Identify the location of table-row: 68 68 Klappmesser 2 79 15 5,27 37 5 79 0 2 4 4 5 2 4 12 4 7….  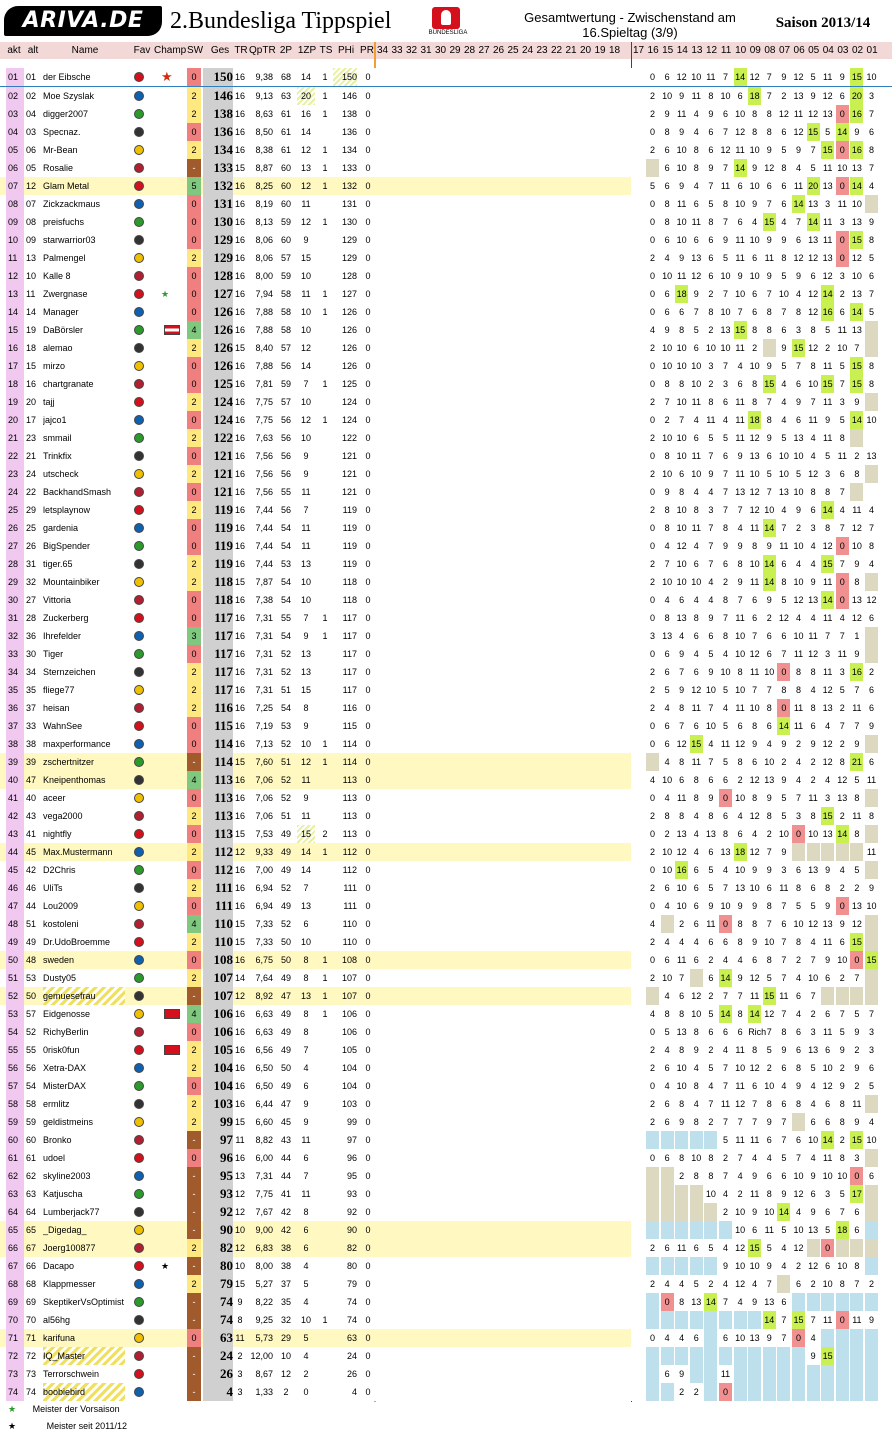
(446, 1284).